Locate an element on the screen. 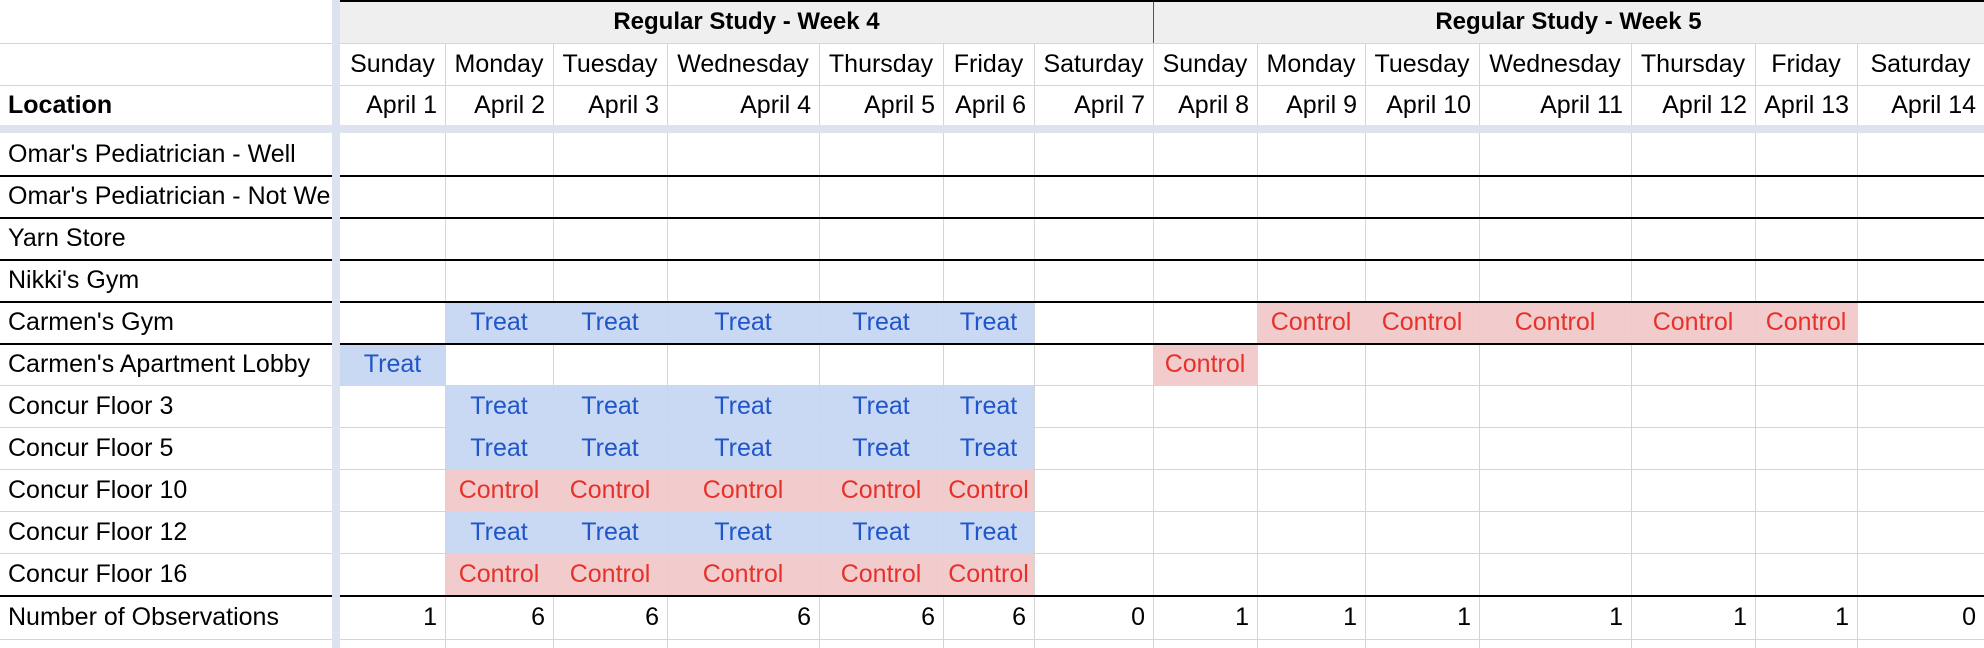  location-label: Concur Floor 5 is located at coordinates (91, 447).